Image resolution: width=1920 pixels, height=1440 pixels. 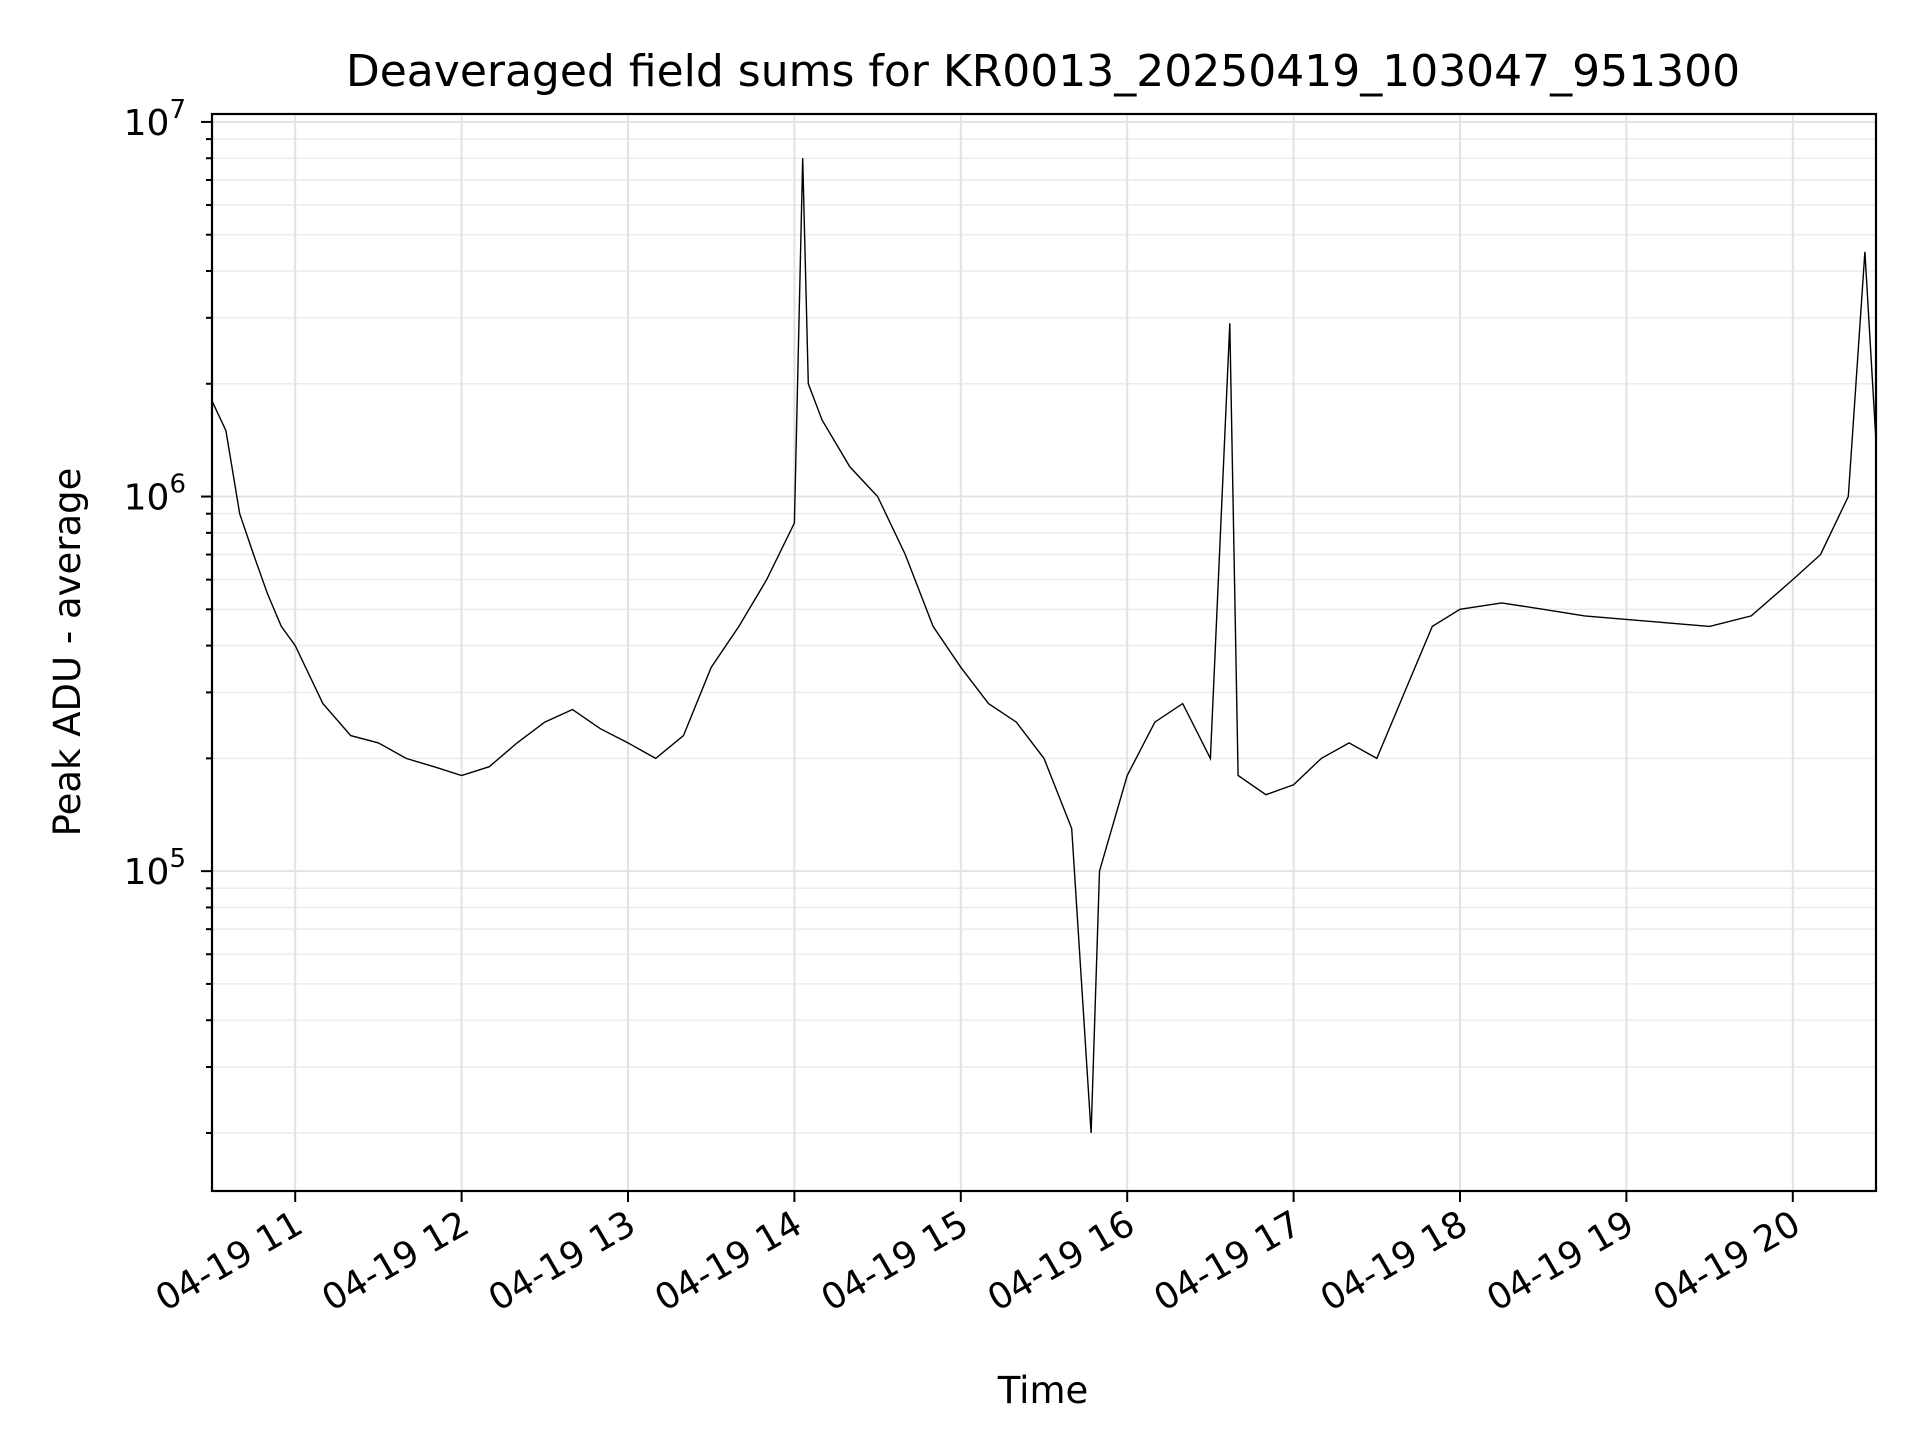 I want to click on y-tick-label: 10⁶, so click(x=155, y=494).